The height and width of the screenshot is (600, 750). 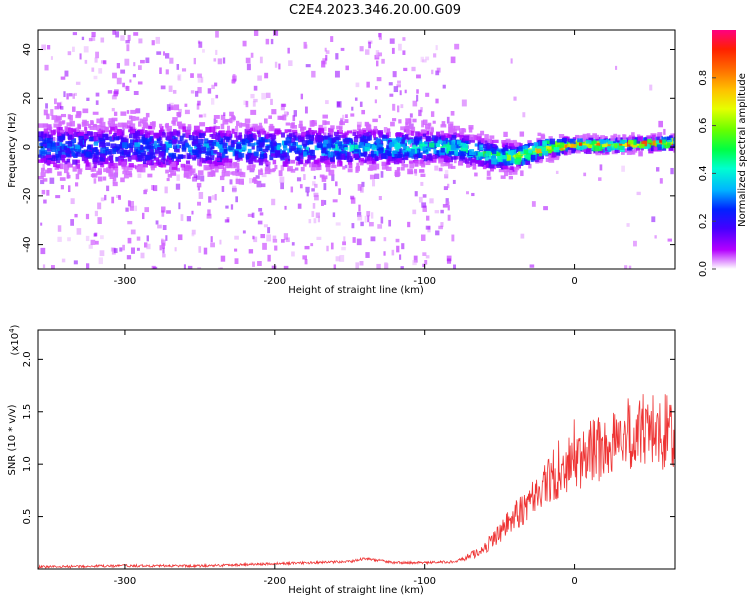 What do you see at coordinates (724, 149) in the screenshot?
I see `colorbar-gradient` at bounding box center [724, 149].